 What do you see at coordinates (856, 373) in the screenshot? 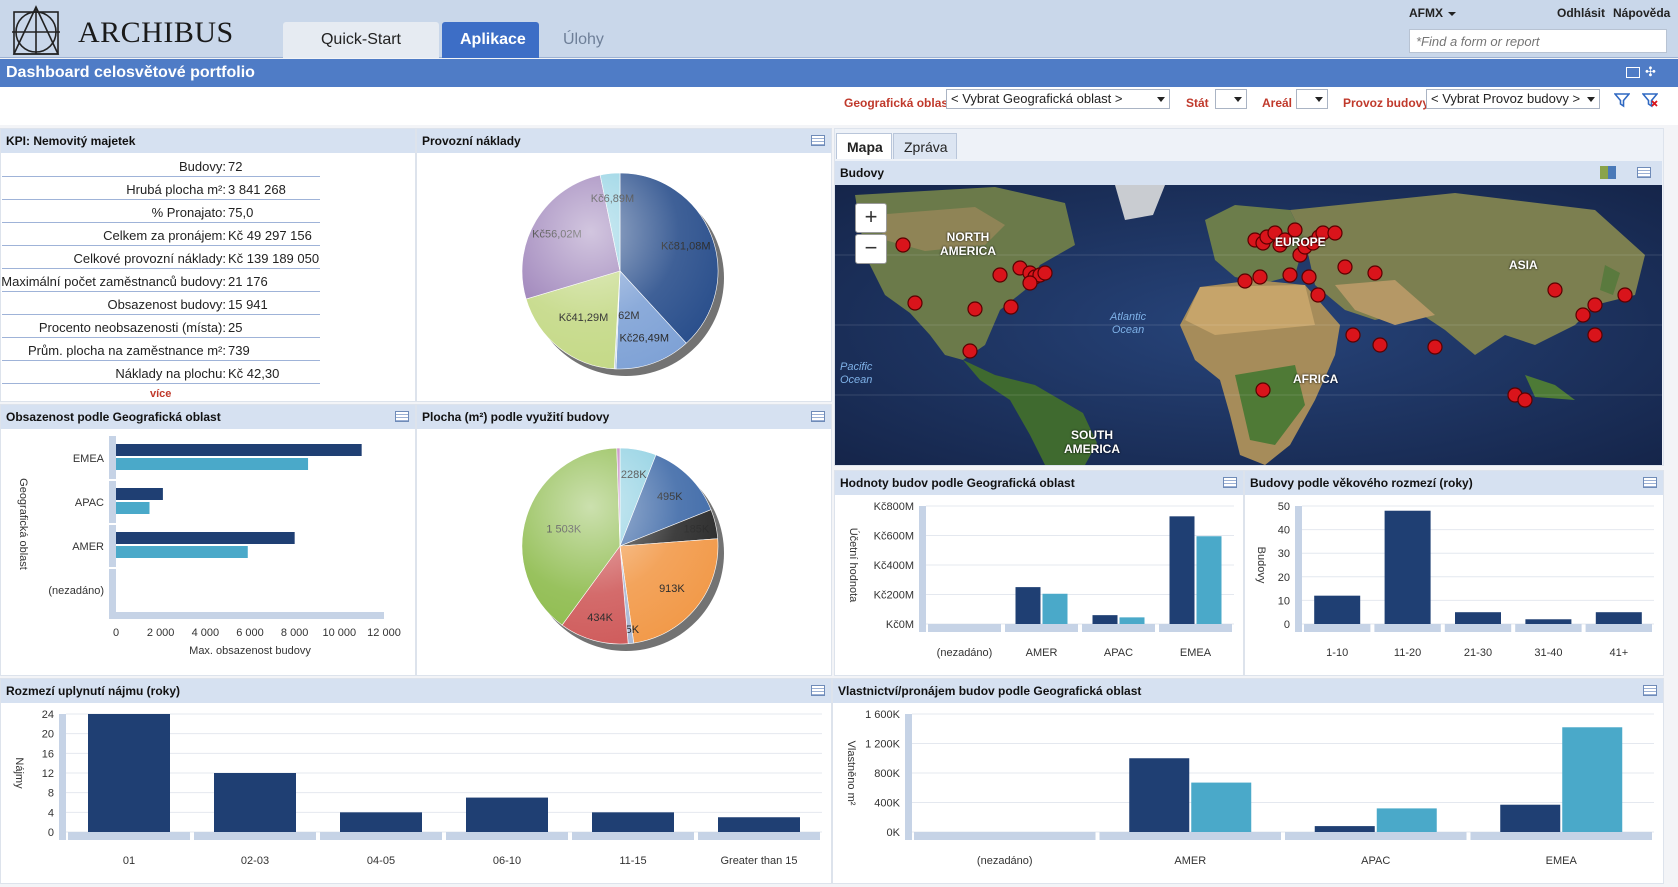
I see `map-label-pacific: Pacific Ocean` at bounding box center [856, 373].